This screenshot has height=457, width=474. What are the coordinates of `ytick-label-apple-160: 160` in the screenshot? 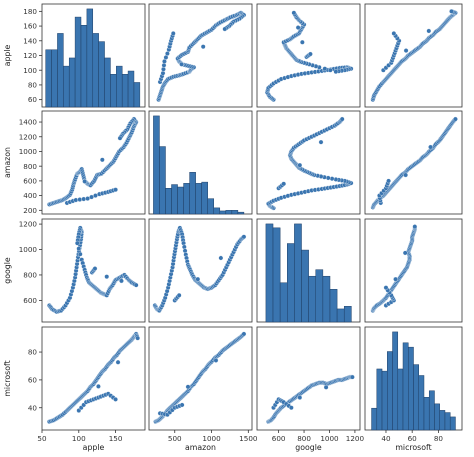 It's located at (30, 26).